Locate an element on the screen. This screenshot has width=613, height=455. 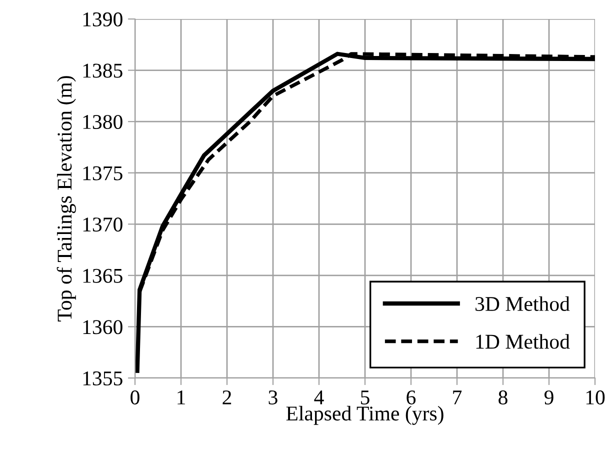
x-tick-label: 3 is located at coordinates (273, 397).